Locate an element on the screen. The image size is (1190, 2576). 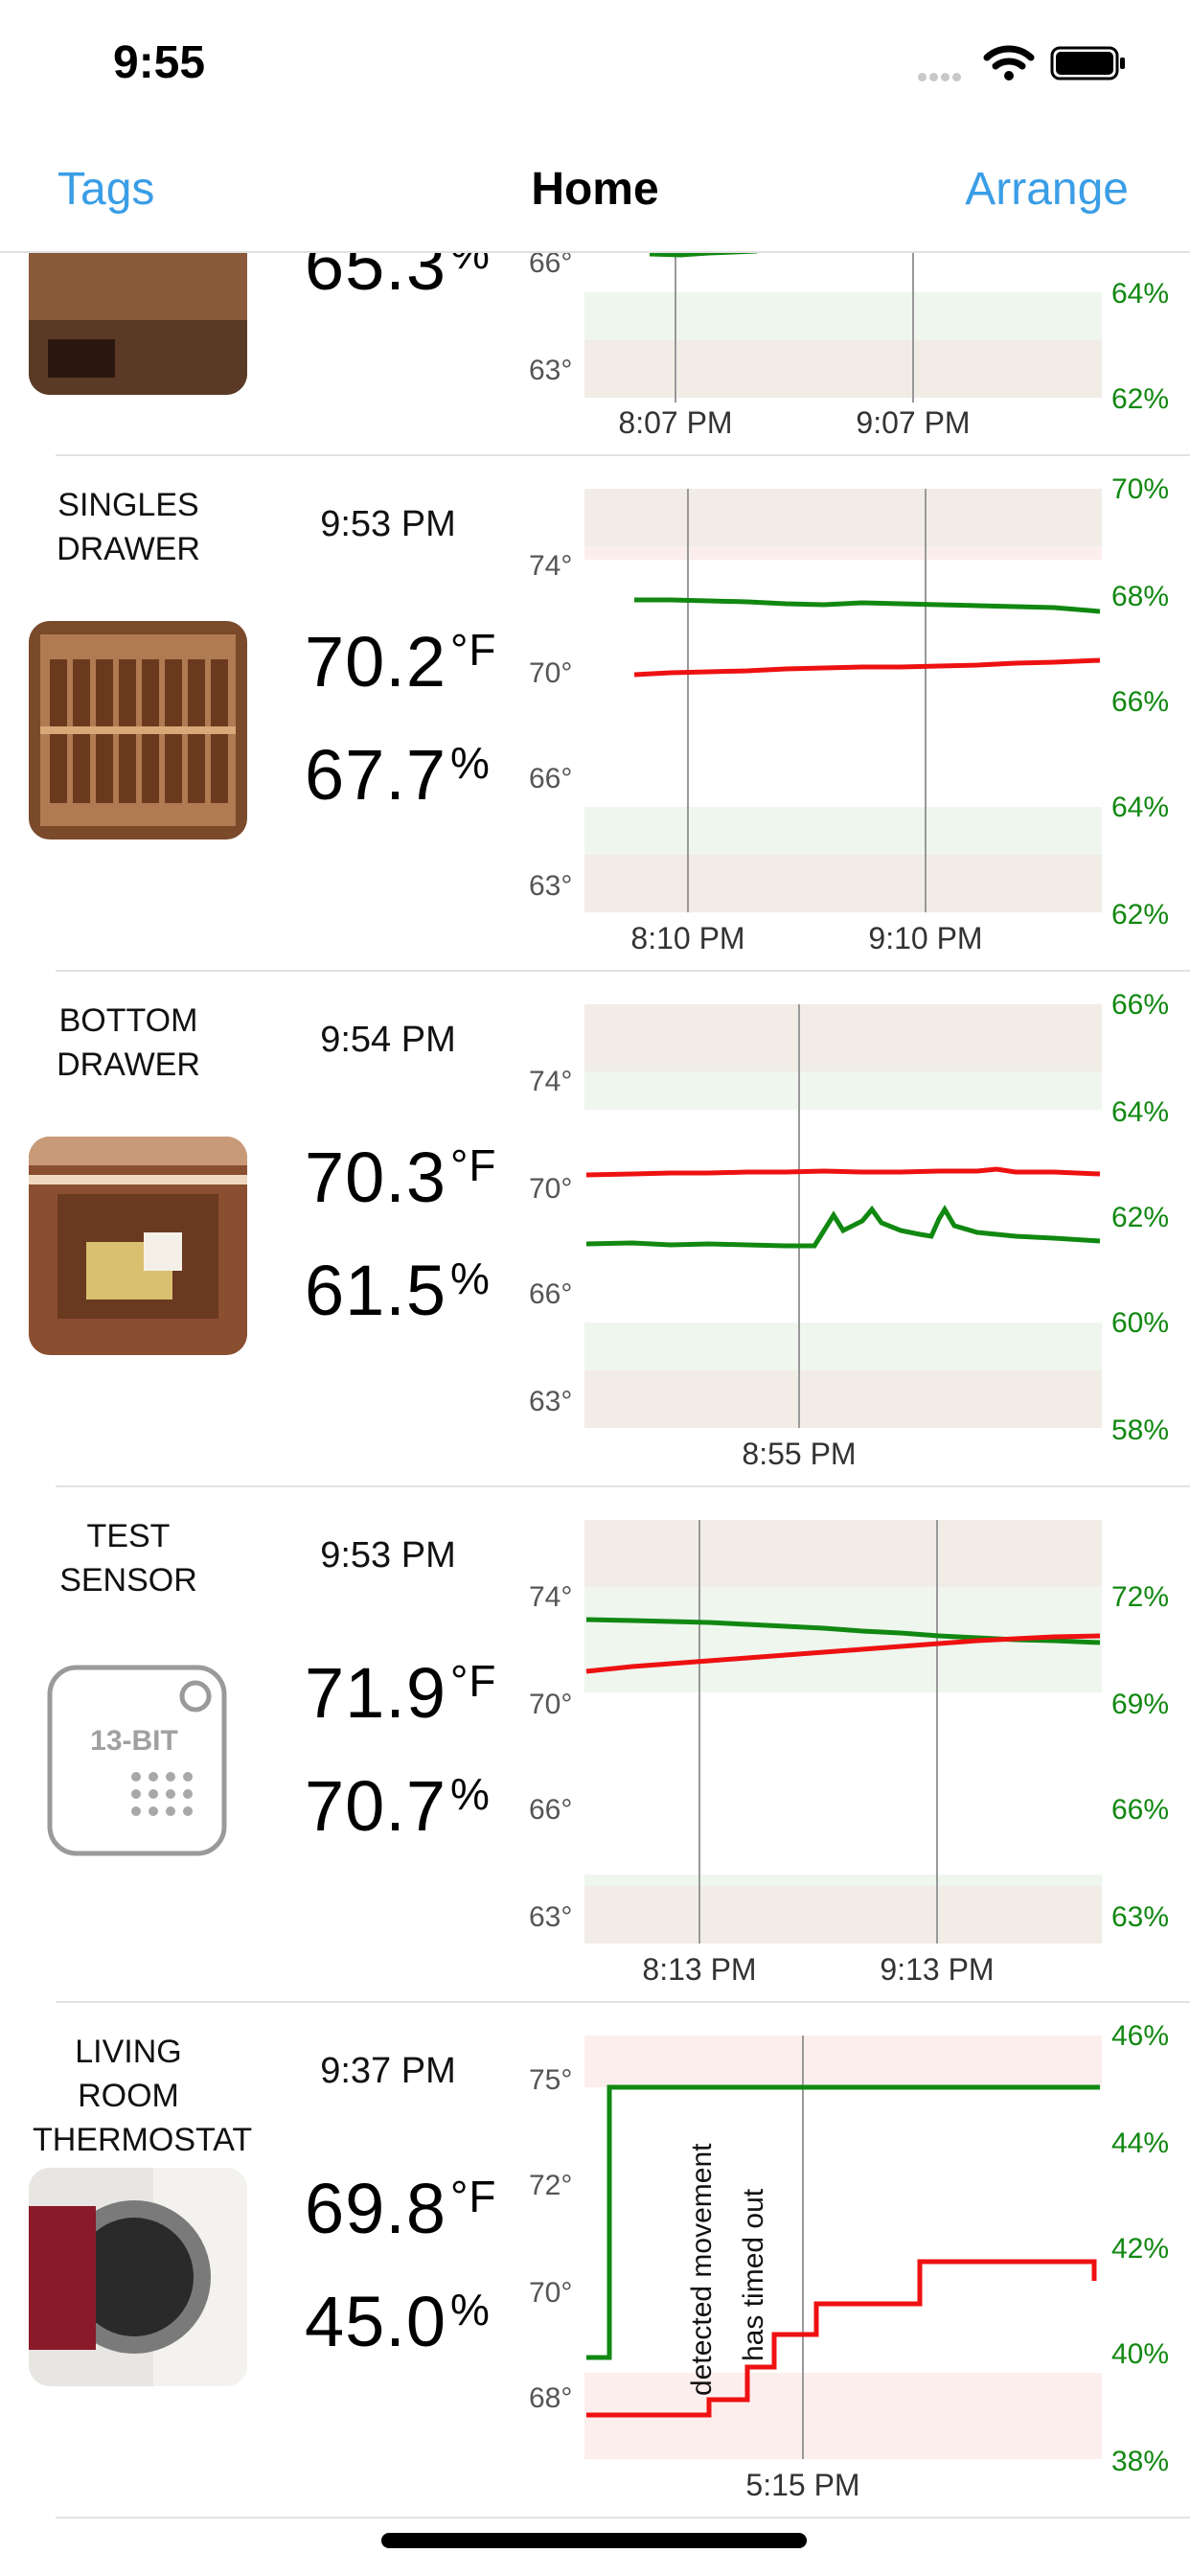
last-update-time: 9:54 PM is located at coordinates (388, 1040).